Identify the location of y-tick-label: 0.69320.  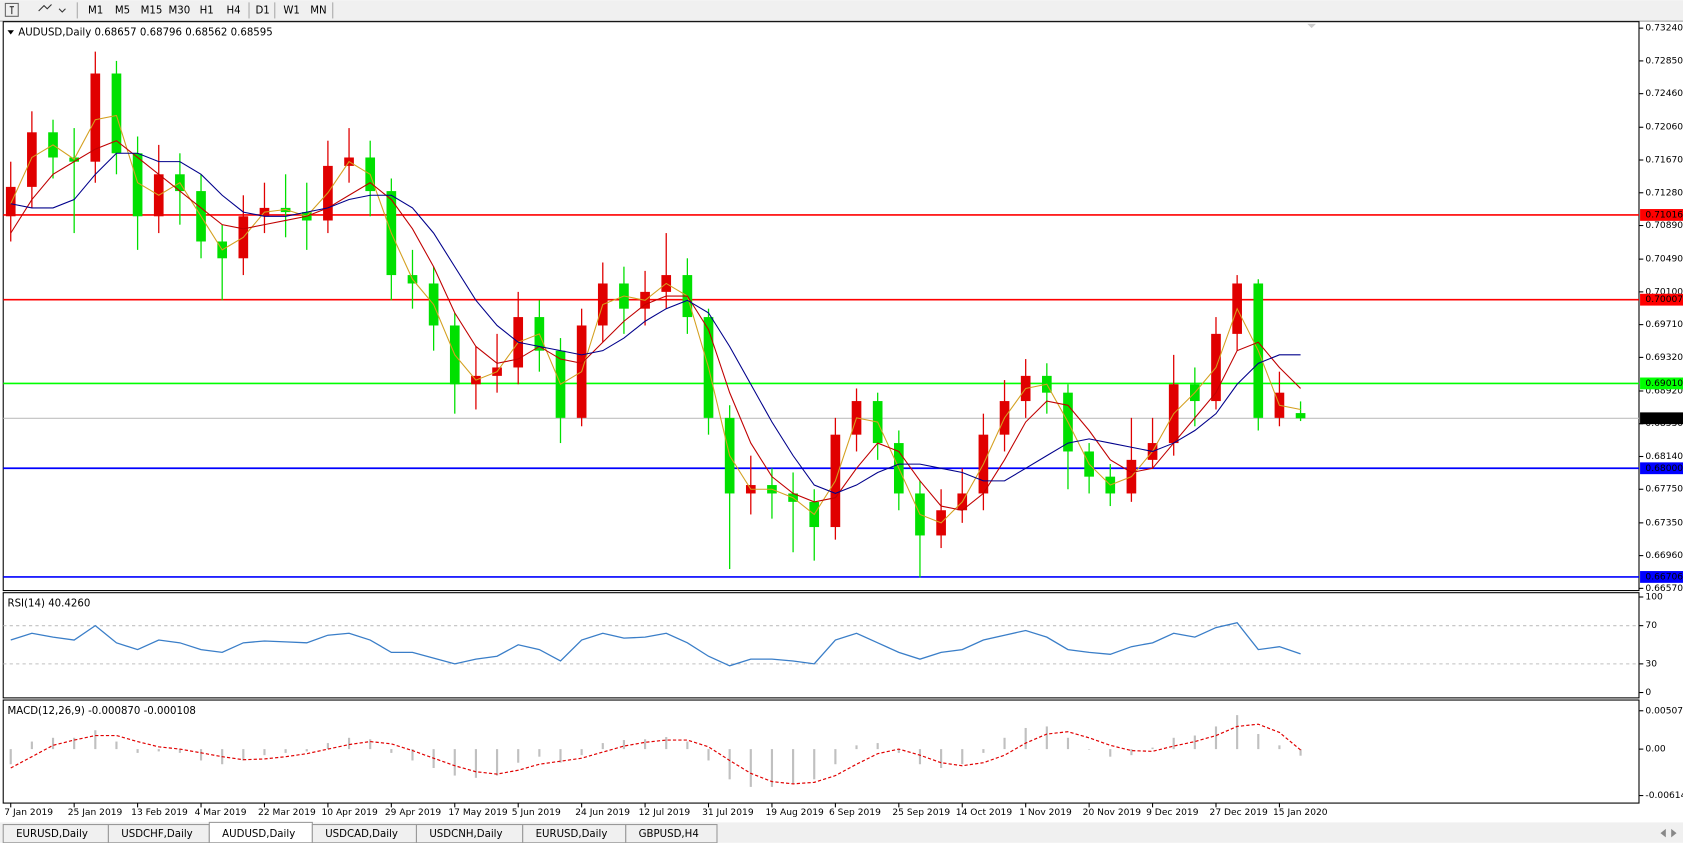
(1664, 358).